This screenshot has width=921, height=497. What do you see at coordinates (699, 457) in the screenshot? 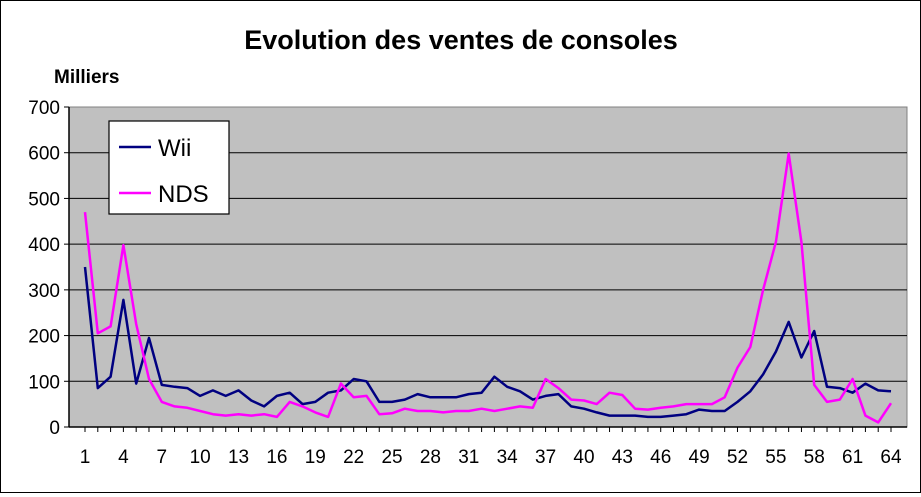
I see `x-tick-label: 49` at bounding box center [699, 457].